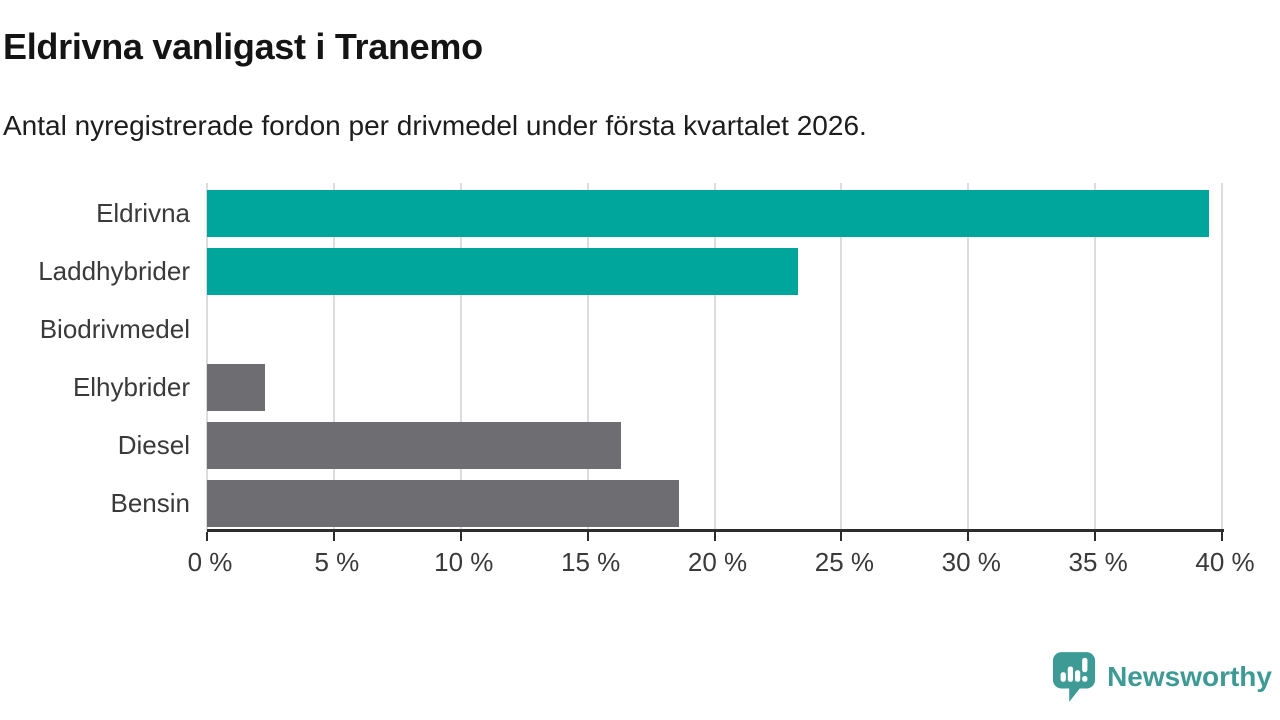  Describe the element at coordinates (236, 387) in the screenshot. I see `bar-elhybrider` at that location.